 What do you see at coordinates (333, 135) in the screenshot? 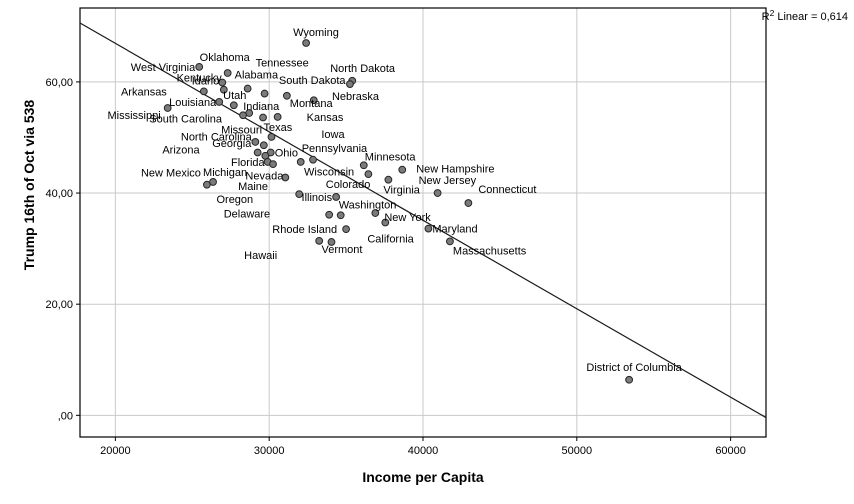
I see `point-label: Iowa` at bounding box center [333, 135].